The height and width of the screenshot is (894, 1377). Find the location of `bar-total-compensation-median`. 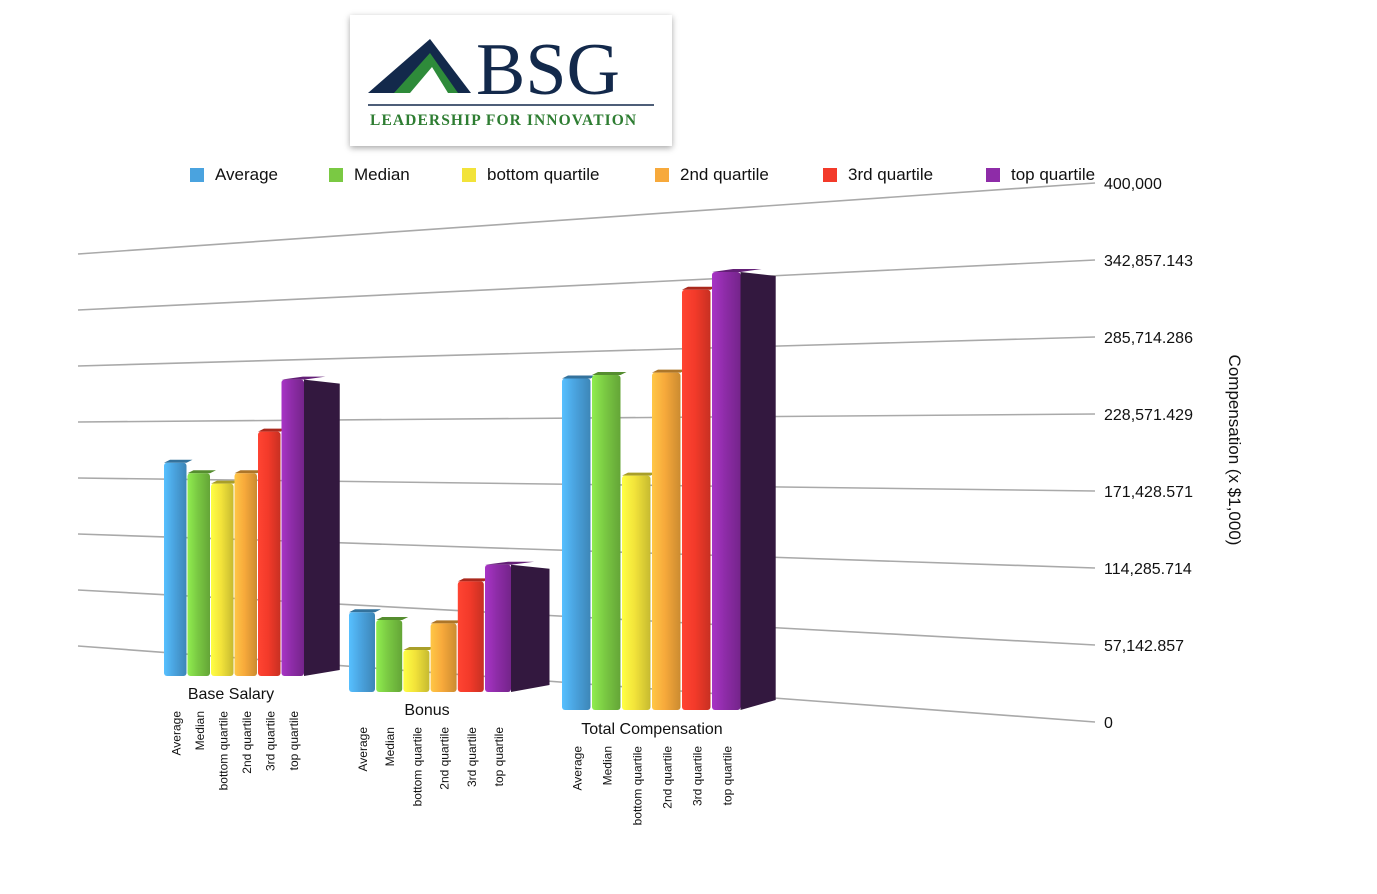

bar-total-compensation-median is located at coordinates (606, 542).